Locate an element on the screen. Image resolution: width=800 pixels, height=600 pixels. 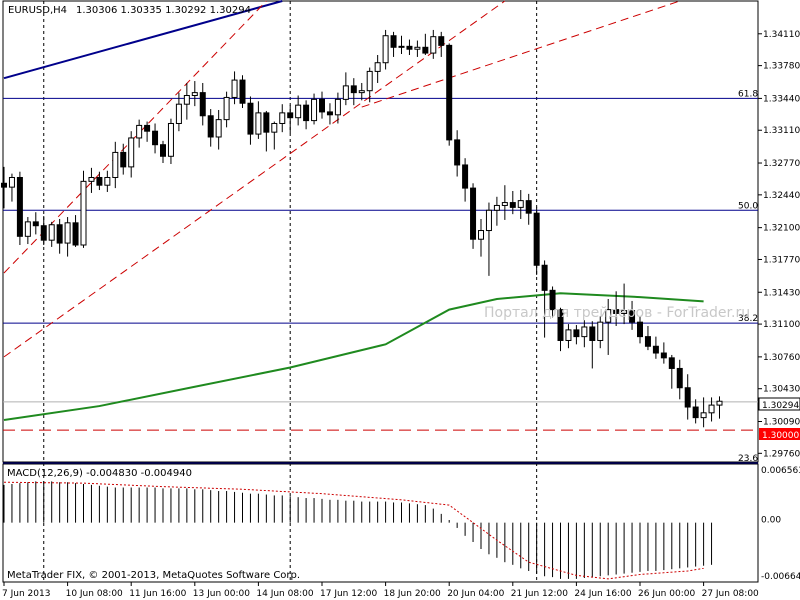
channel-line is located at coordinates (520, 54).